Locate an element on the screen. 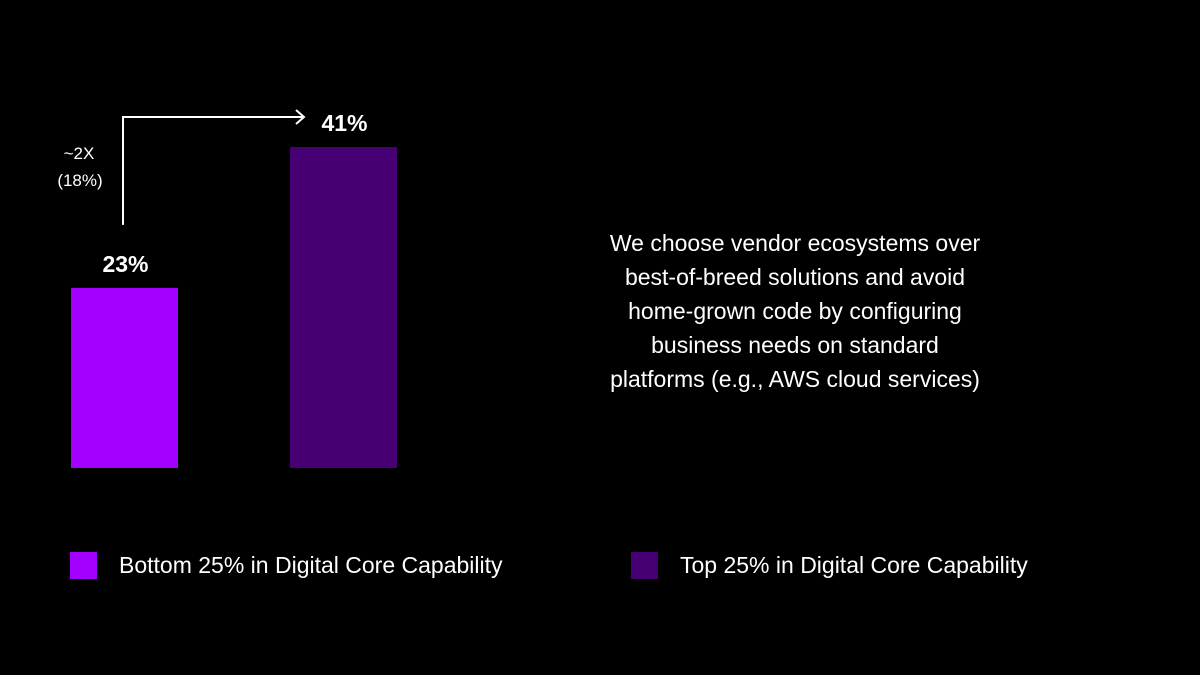 The height and width of the screenshot is (675, 1200). legend-item-top-25: Top 25% in Digital Core Capability is located at coordinates (829, 565).